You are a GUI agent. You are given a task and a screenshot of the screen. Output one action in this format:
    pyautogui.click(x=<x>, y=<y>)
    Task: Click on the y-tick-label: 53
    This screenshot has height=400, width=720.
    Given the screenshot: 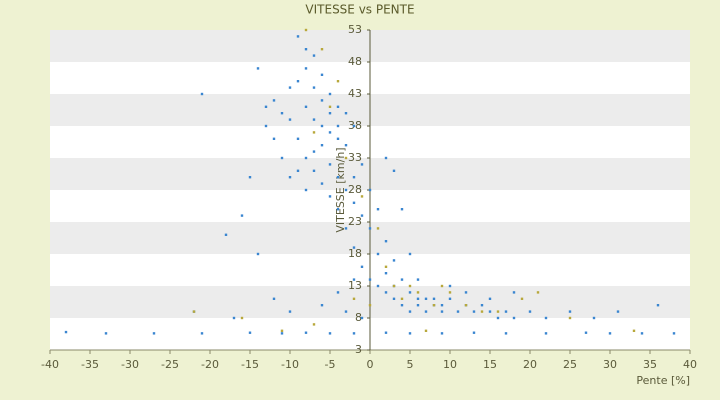 What is the action you would take?
    pyautogui.click(x=355, y=29)
    